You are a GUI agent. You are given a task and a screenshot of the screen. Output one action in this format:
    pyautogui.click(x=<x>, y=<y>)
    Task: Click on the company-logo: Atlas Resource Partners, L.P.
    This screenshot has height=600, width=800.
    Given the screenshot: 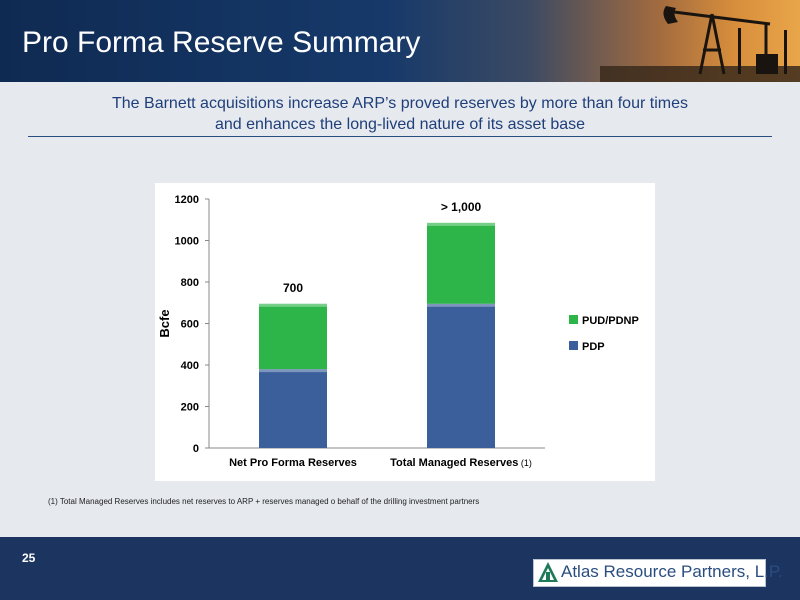 What is the action you would take?
    pyautogui.click(x=658, y=573)
    